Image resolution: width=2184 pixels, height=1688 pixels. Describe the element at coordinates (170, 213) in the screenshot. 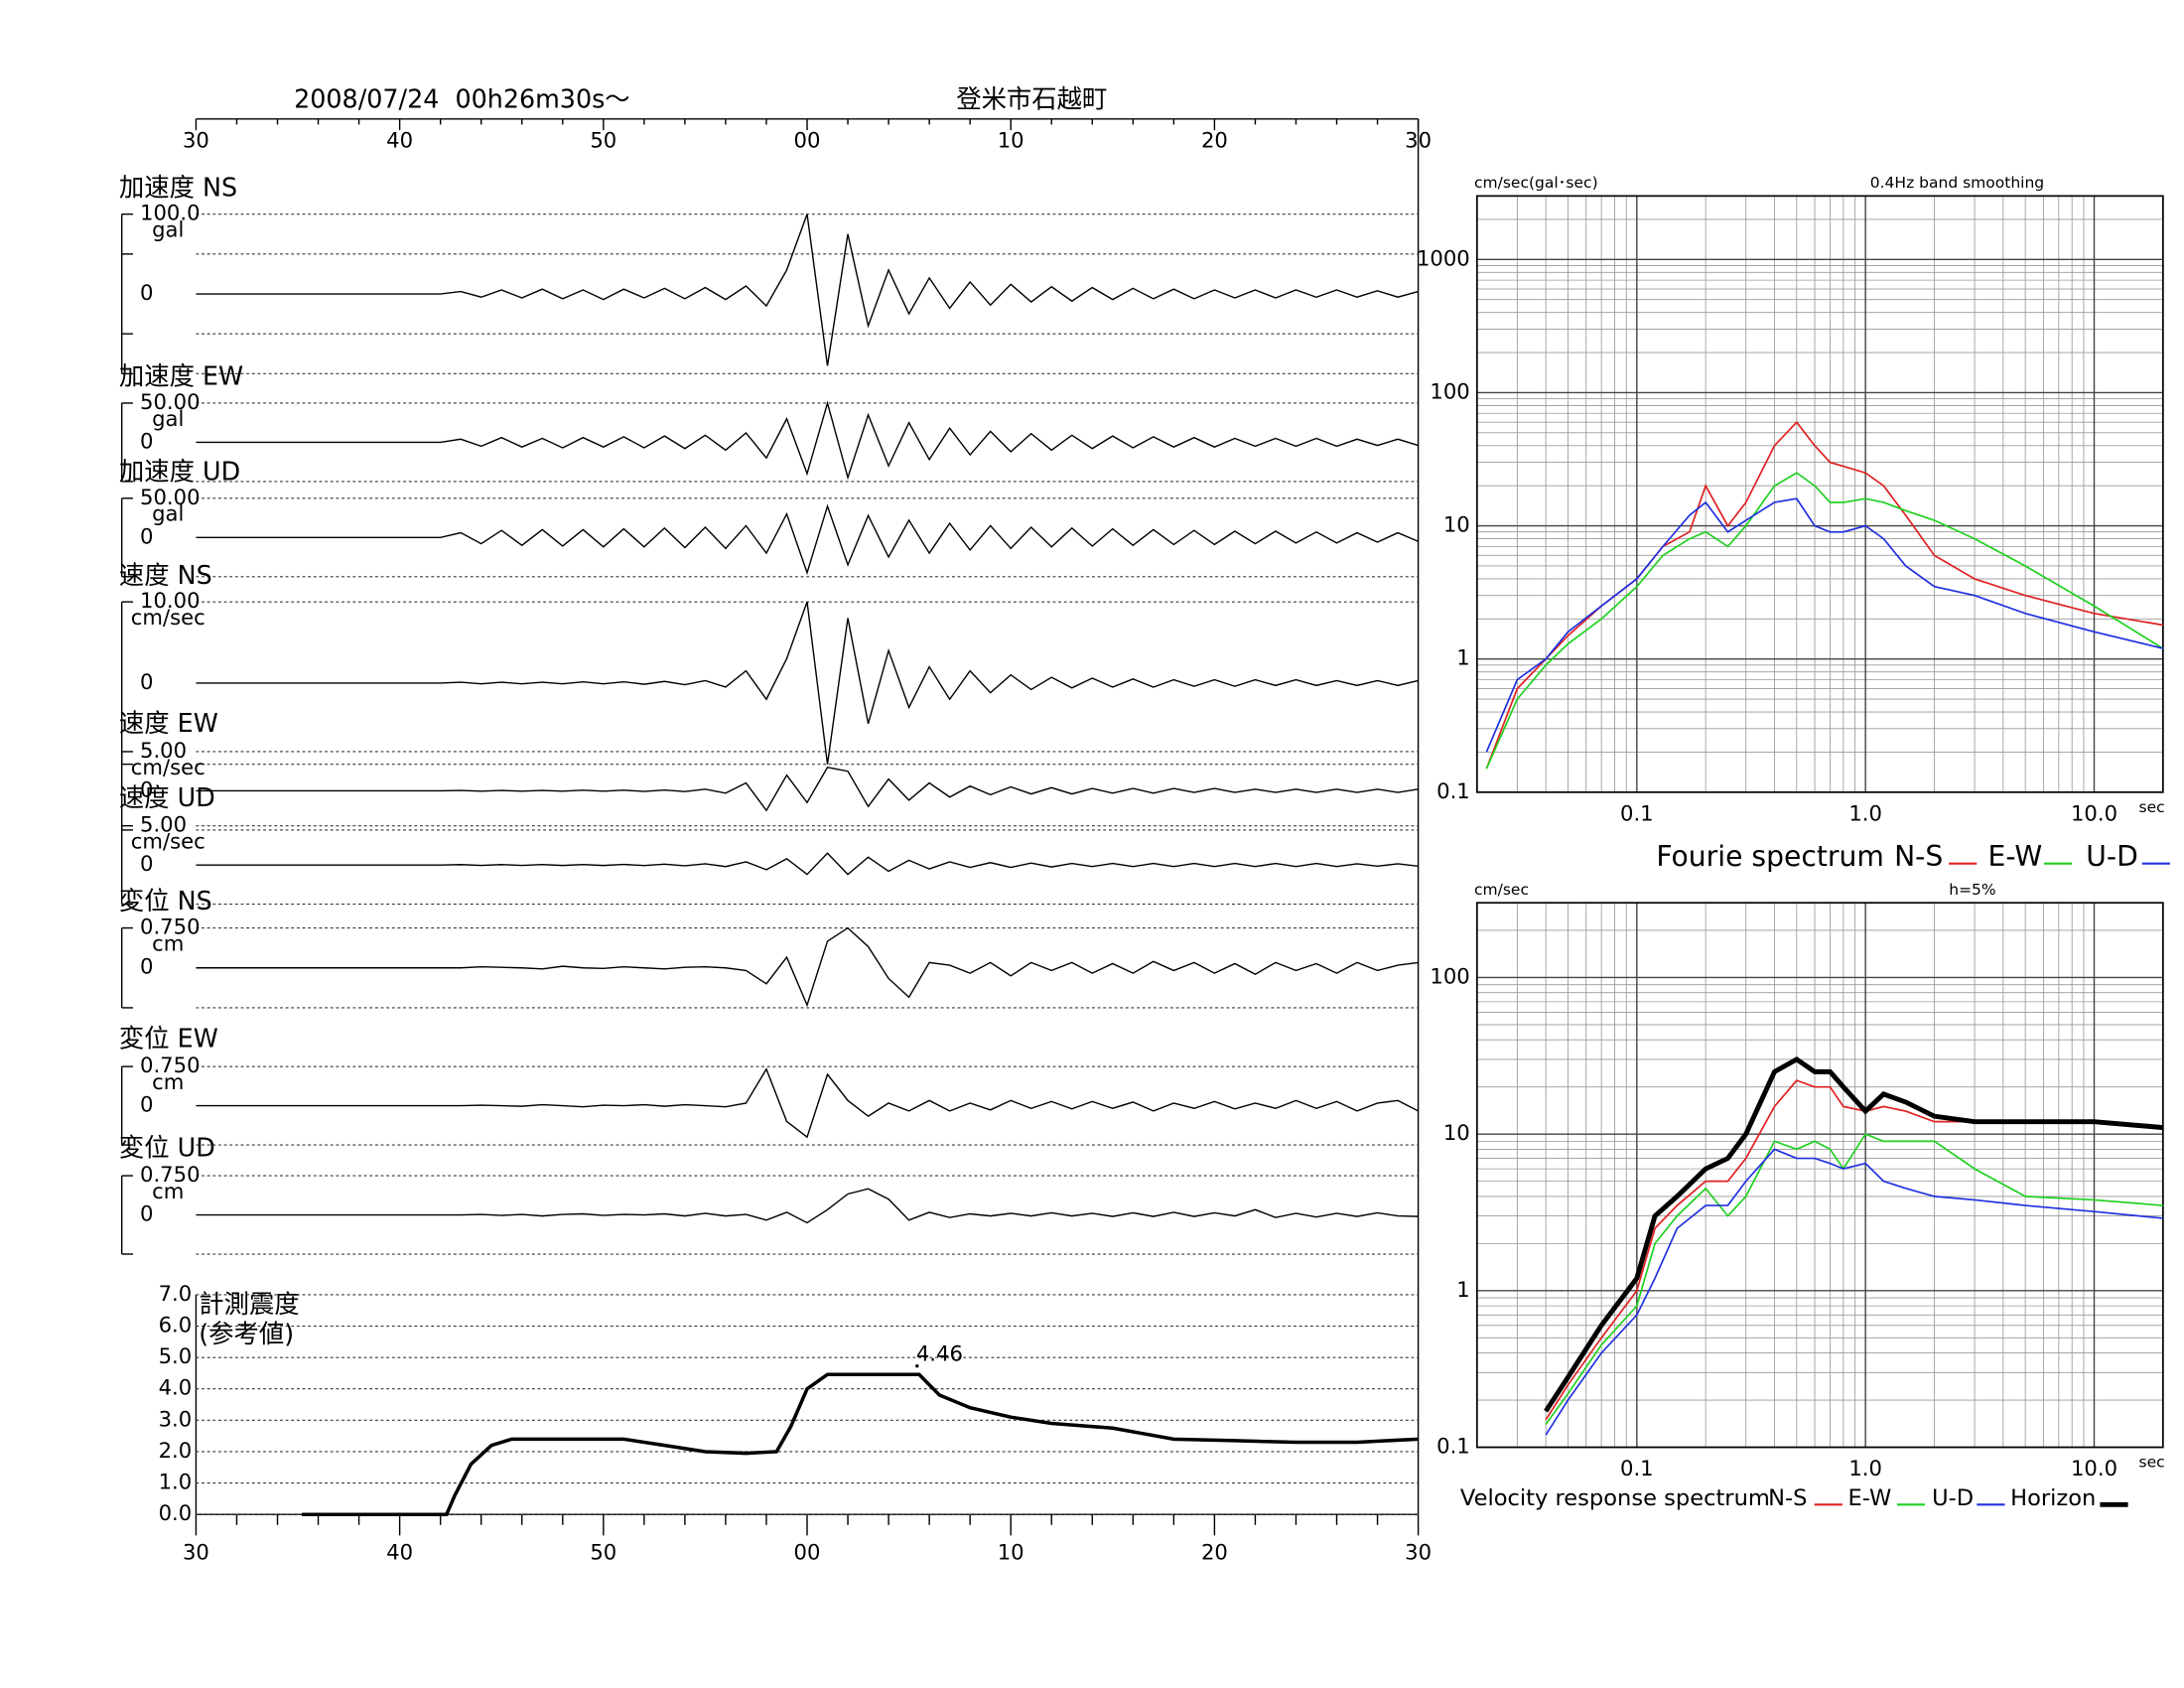

I see `y-tick-label: 100.0` at that location.